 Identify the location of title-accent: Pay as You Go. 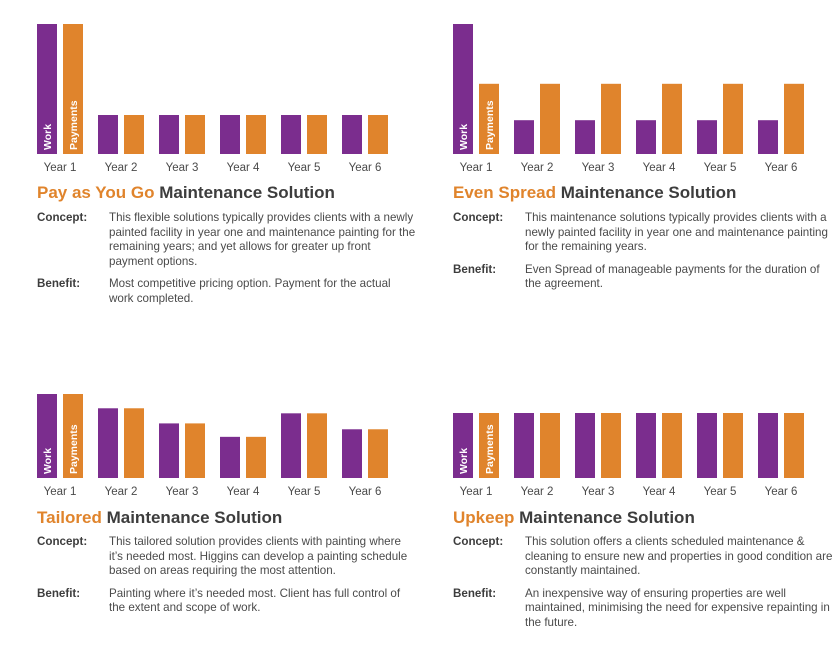
(96, 192).